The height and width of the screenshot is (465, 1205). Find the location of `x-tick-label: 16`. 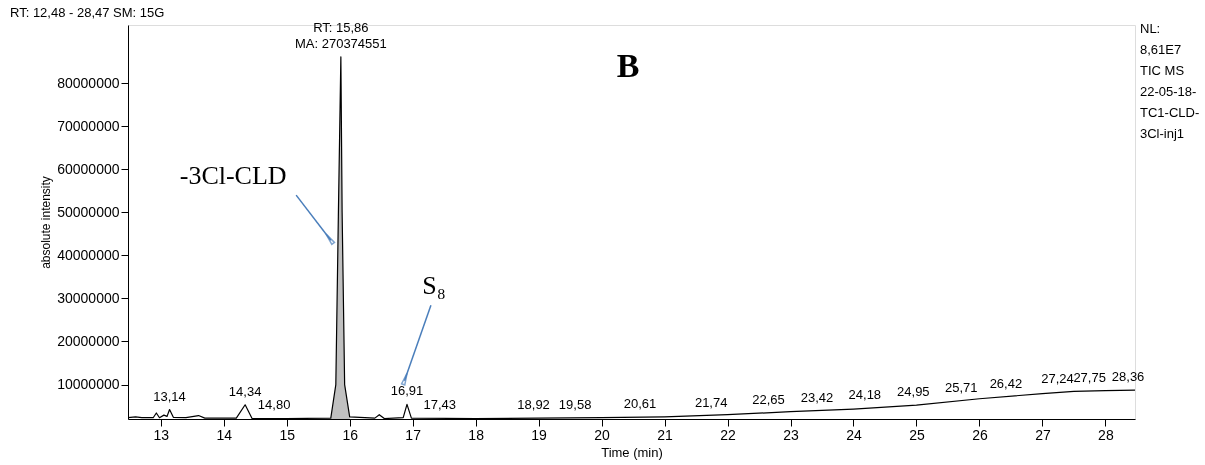

x-tick-label: 16 is located at coordinates (350, 434).